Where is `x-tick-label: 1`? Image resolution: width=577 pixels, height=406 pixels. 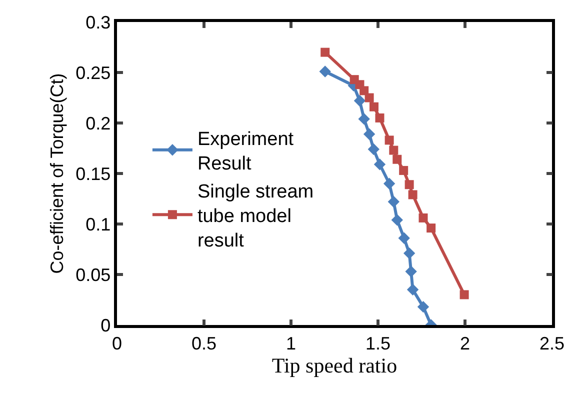
x-tick-label: 1 is located at coordinates (291, 343).